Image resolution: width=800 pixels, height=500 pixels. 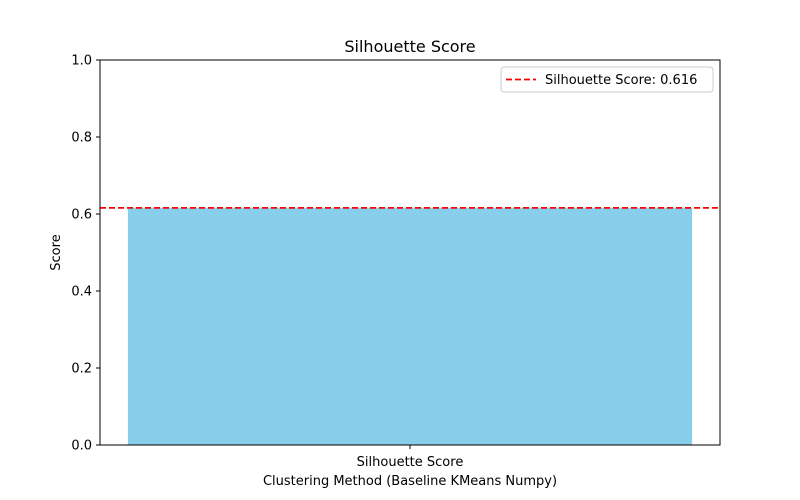 What do you see at coordinates (56, 252) in the screenshot?
I see `y-axis-label: Score` at bounding box center [56, 252].